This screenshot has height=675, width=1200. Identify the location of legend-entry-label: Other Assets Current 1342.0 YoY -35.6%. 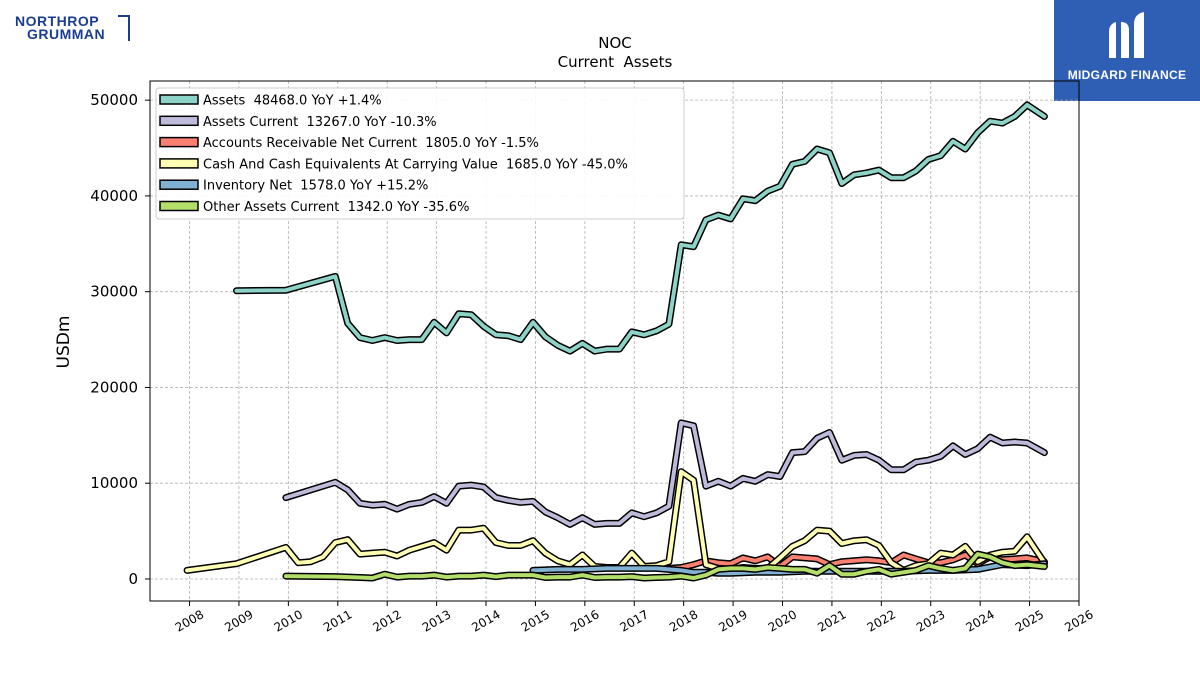
(336, 207).